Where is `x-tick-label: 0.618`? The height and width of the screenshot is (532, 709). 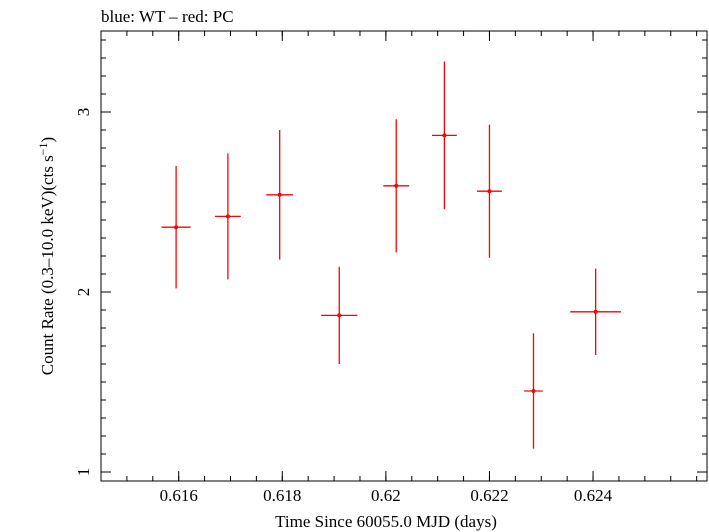
x-tick-label: 0.618 is located at coordinates (282, 495).